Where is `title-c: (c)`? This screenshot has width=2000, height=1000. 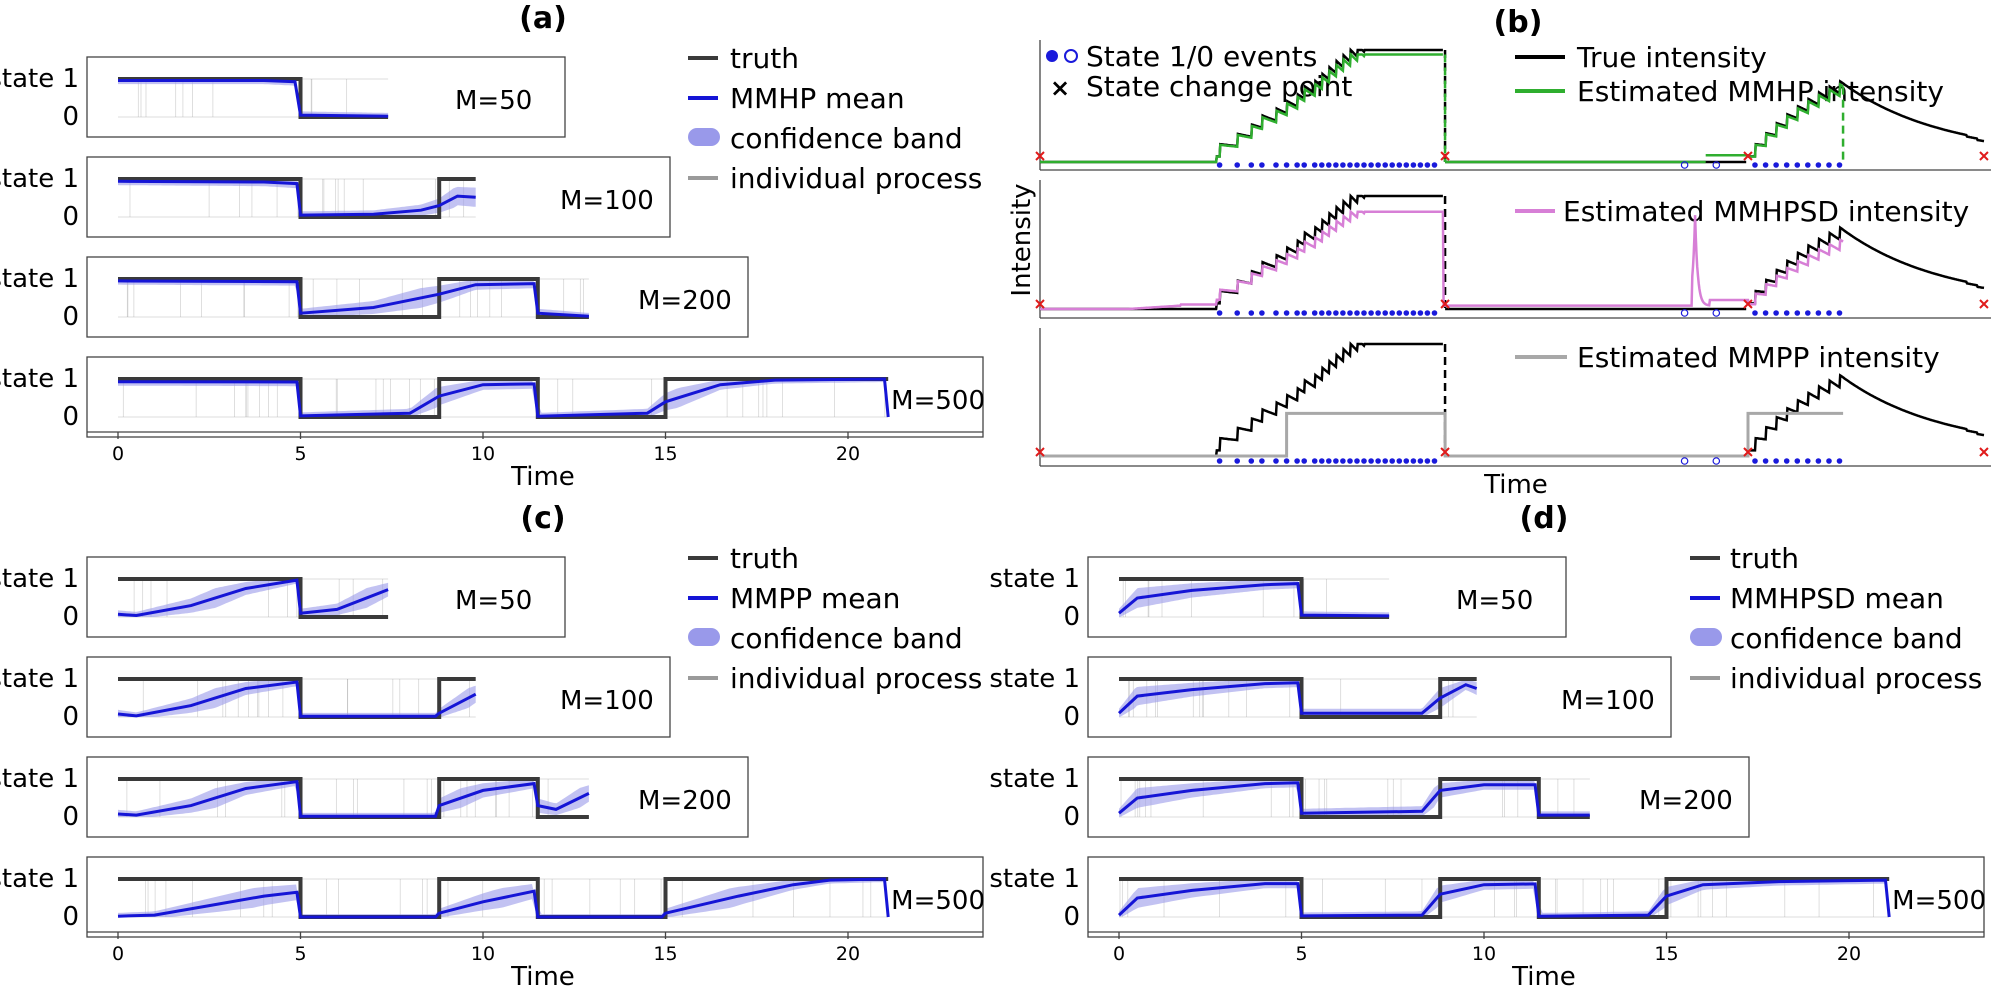
title-c: (c) is located at coordinates (542, 518).